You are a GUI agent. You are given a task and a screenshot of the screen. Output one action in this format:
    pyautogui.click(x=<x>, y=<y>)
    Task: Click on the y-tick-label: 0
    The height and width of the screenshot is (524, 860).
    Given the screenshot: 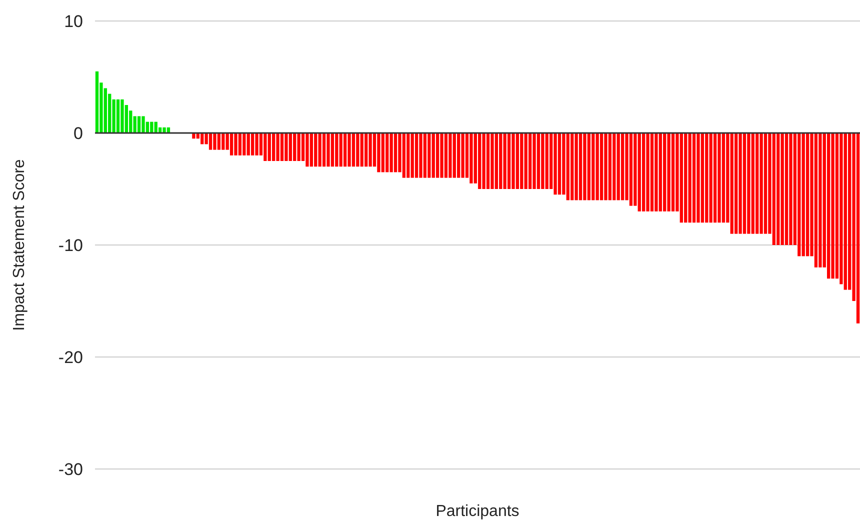 What is the action you would take?
    pyautogui.click(x=78, y=133)
    